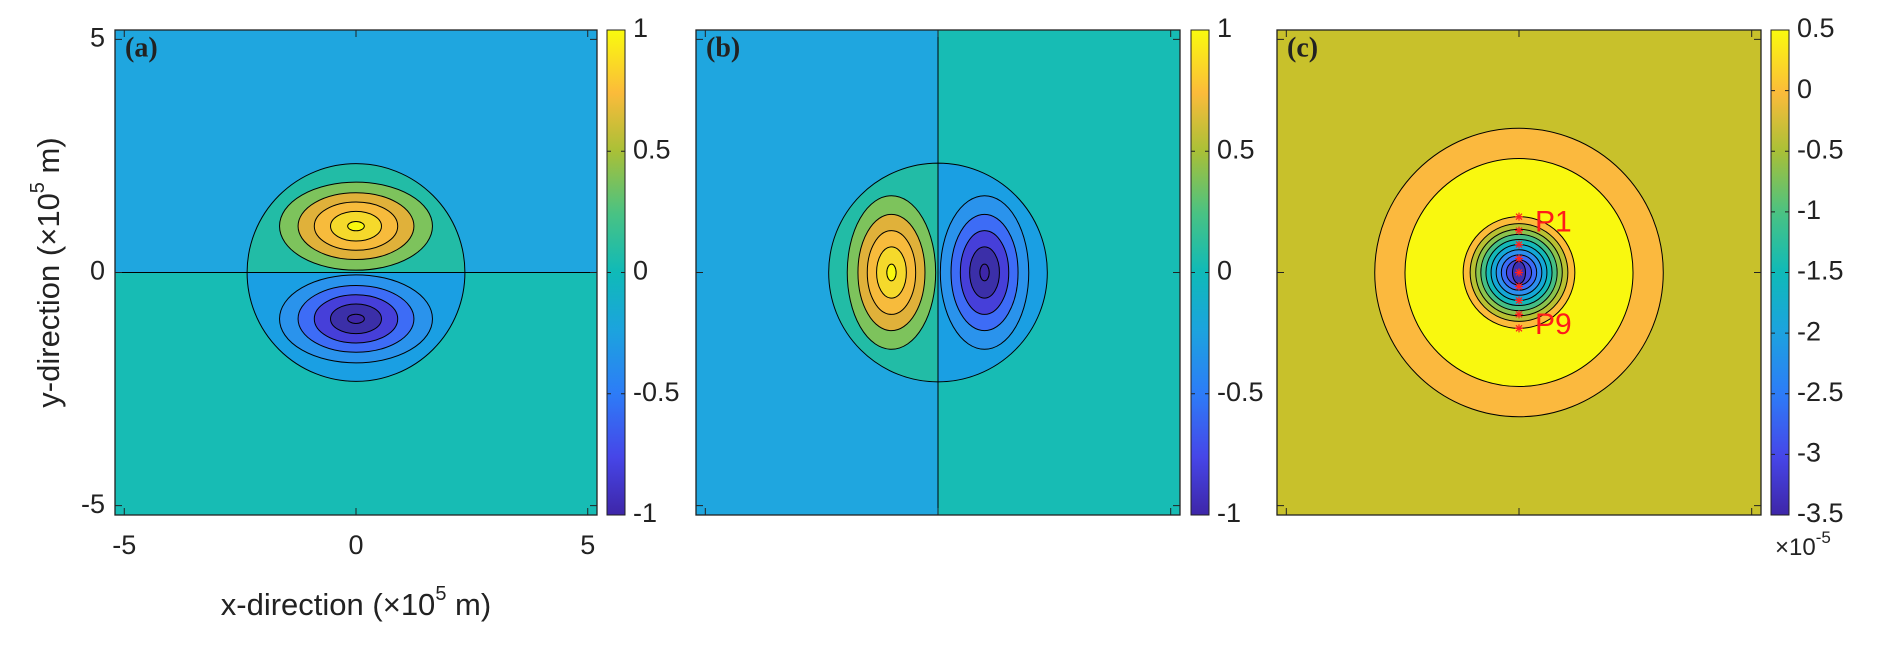  What do you see at coordinates (1809, 331) in the screenshot?
I see `colorbar-tick-label: -2` at bounding box center [1809, 331].